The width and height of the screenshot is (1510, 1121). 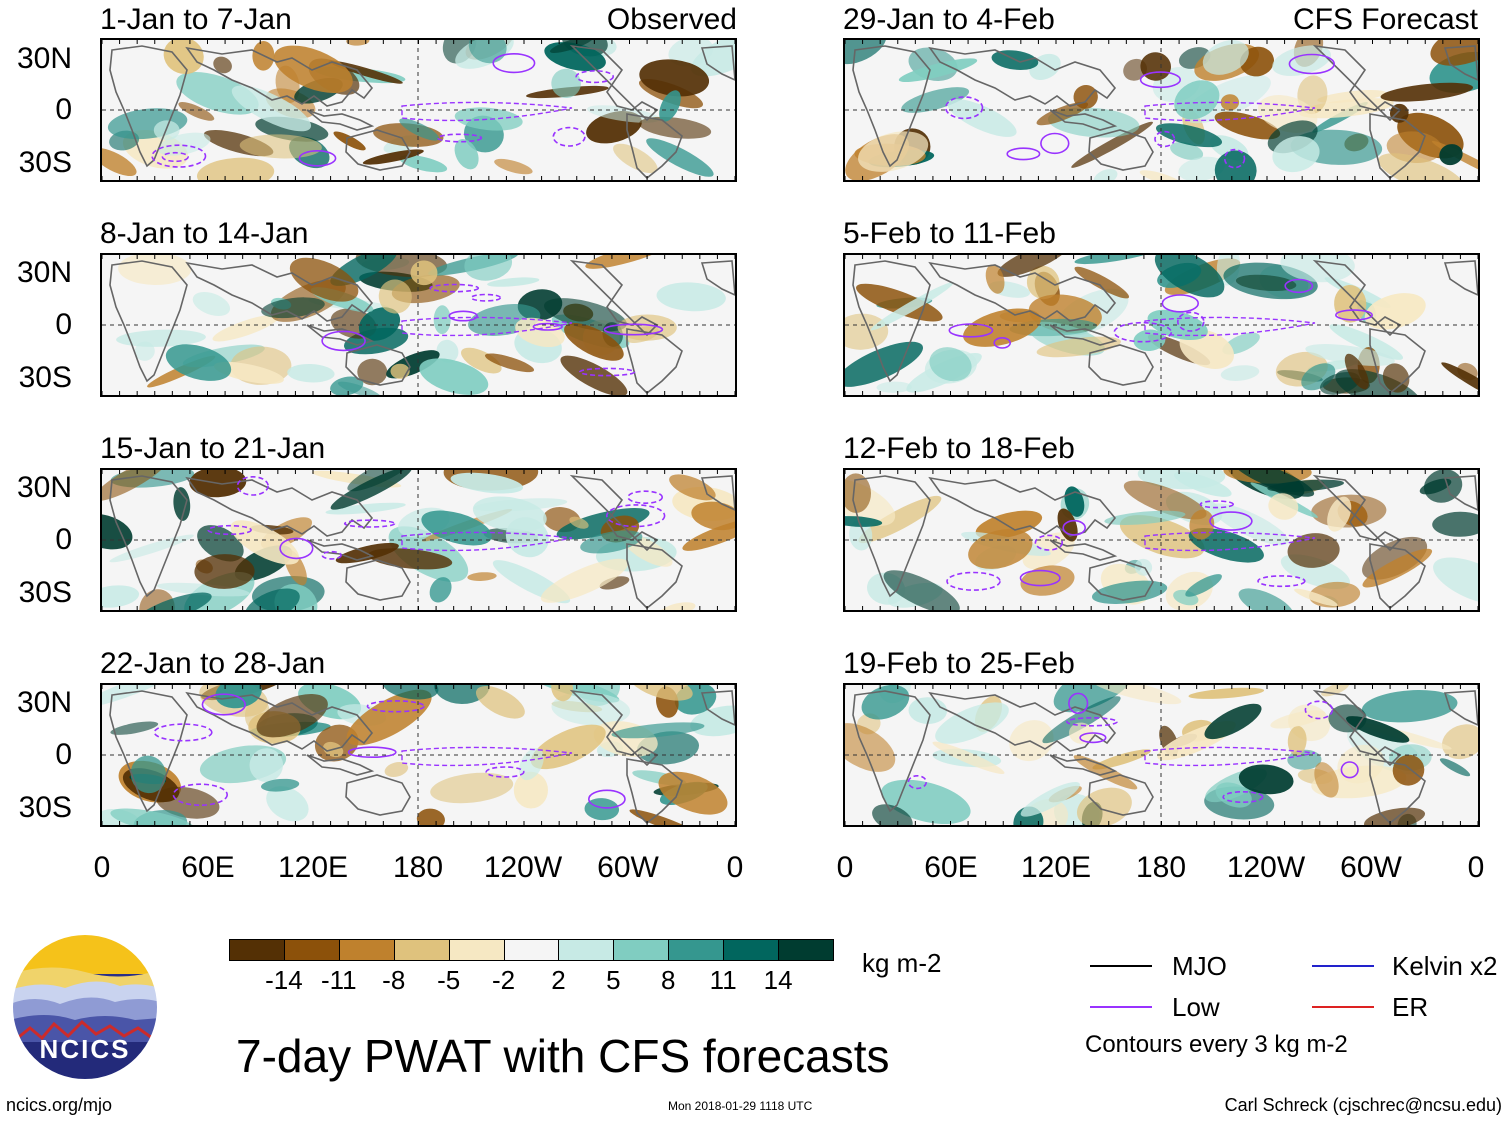 What do you see at coordinates (1121, 966) in the screenshot?
I see `mjo-legend-line` at bounding box center [1121, 966].